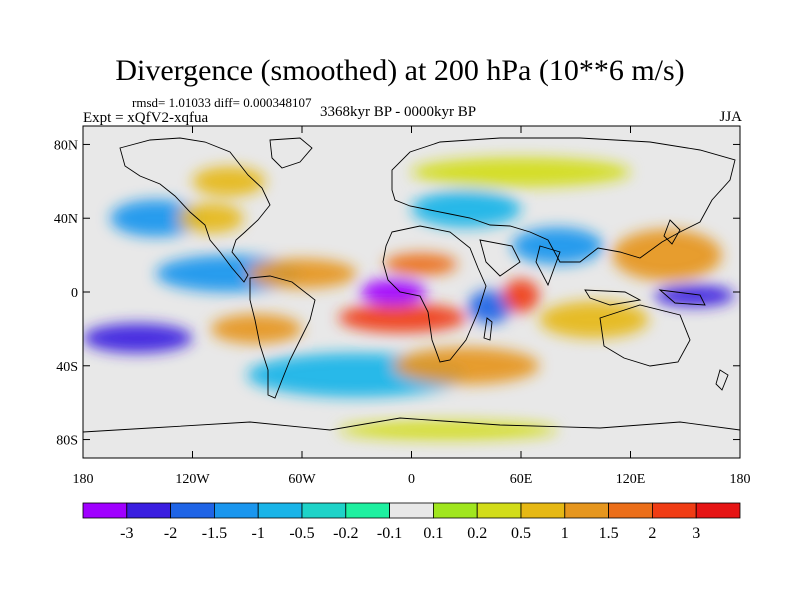  I want to click on x-tick-label: 120E, so click(631, 479).